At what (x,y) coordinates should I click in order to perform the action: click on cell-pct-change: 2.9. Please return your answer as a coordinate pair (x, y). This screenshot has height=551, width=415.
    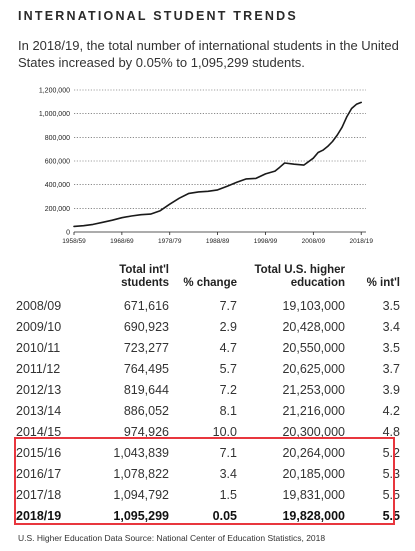
    Looking at the image, I should click on (228, 326).